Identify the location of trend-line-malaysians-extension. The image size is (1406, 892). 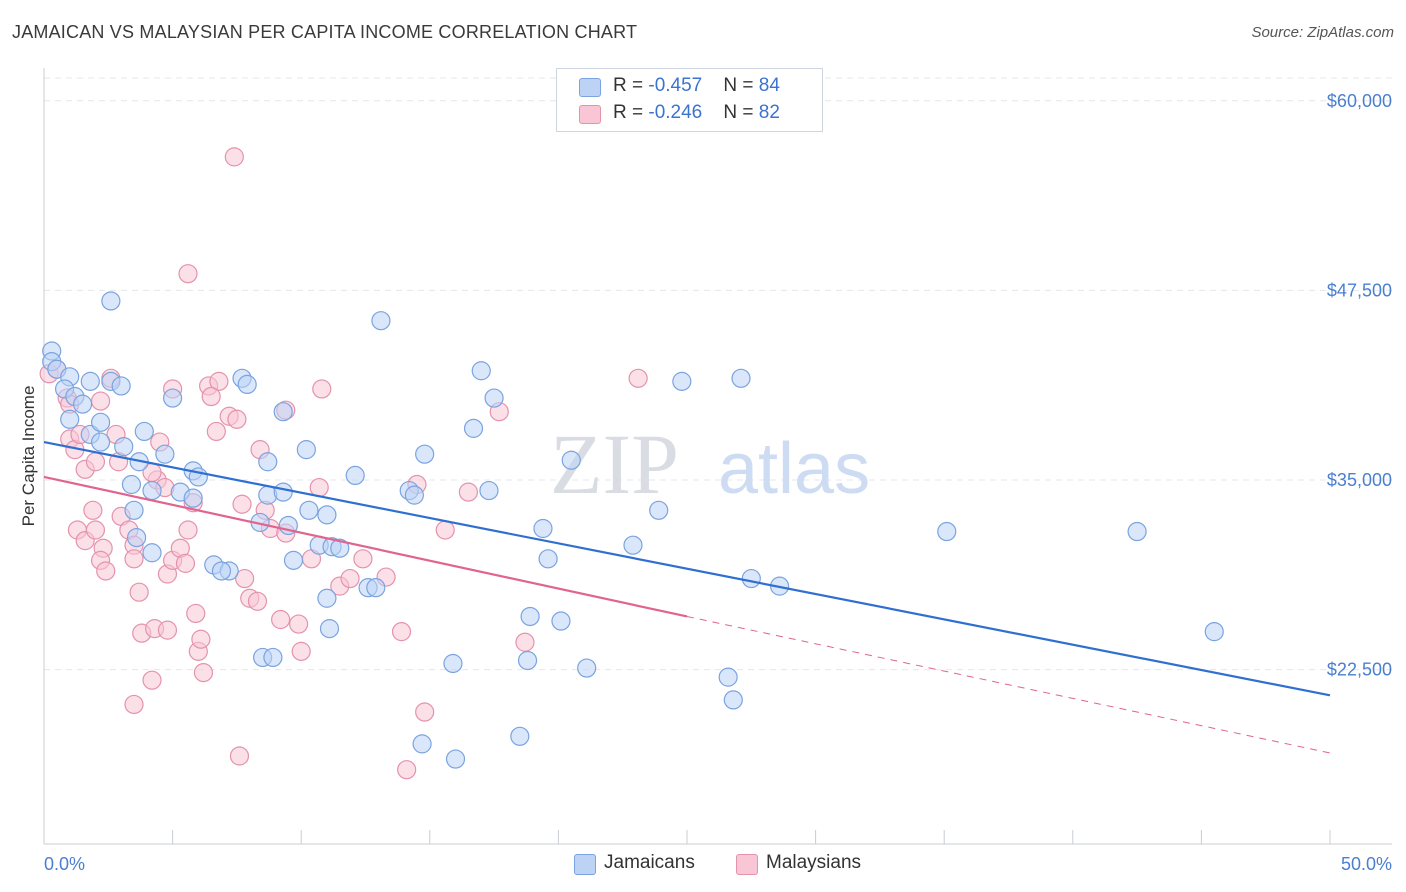
(1008, 684).